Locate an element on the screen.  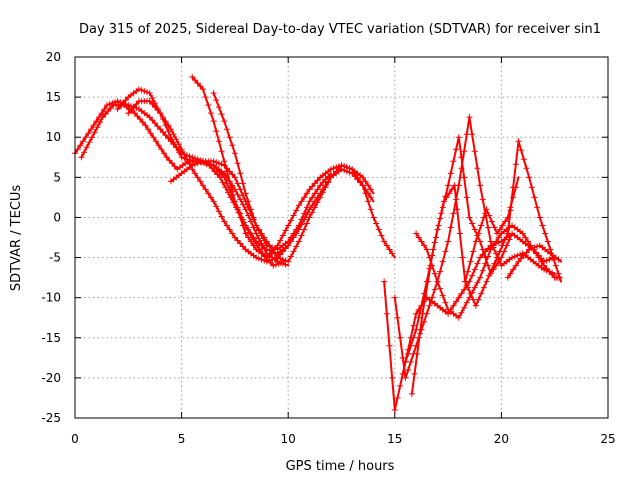
y-tick-label: 0 is located at coordinates (57, 217).